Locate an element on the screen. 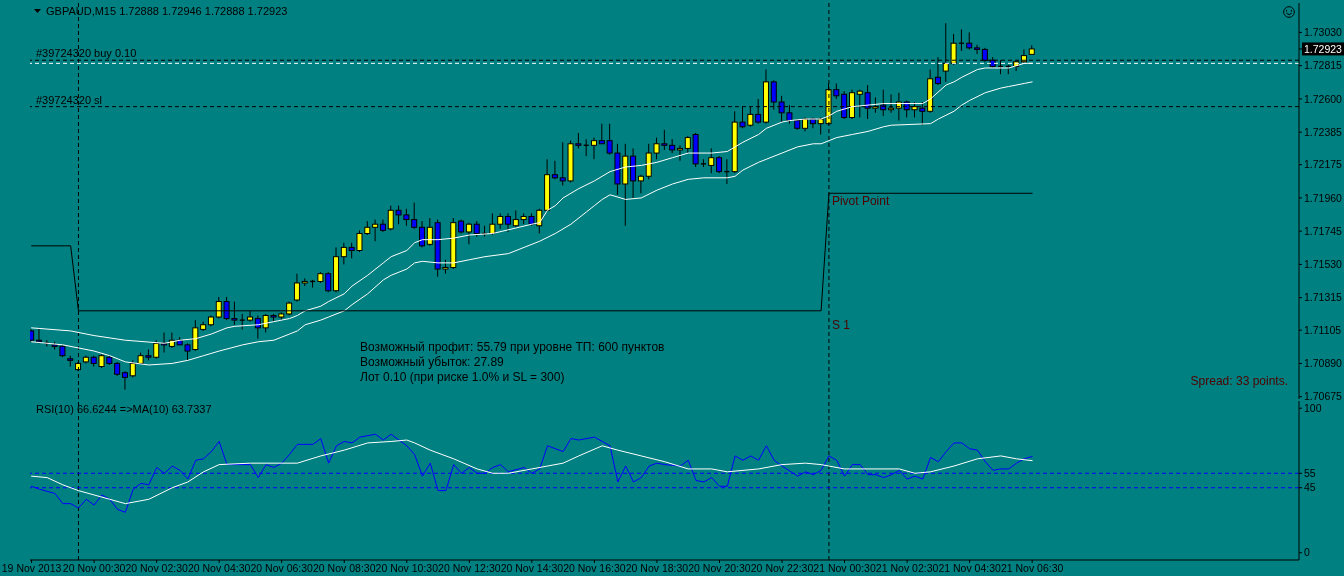  y-tick-label: 1.72923 is located at coordinates (1323, 48).